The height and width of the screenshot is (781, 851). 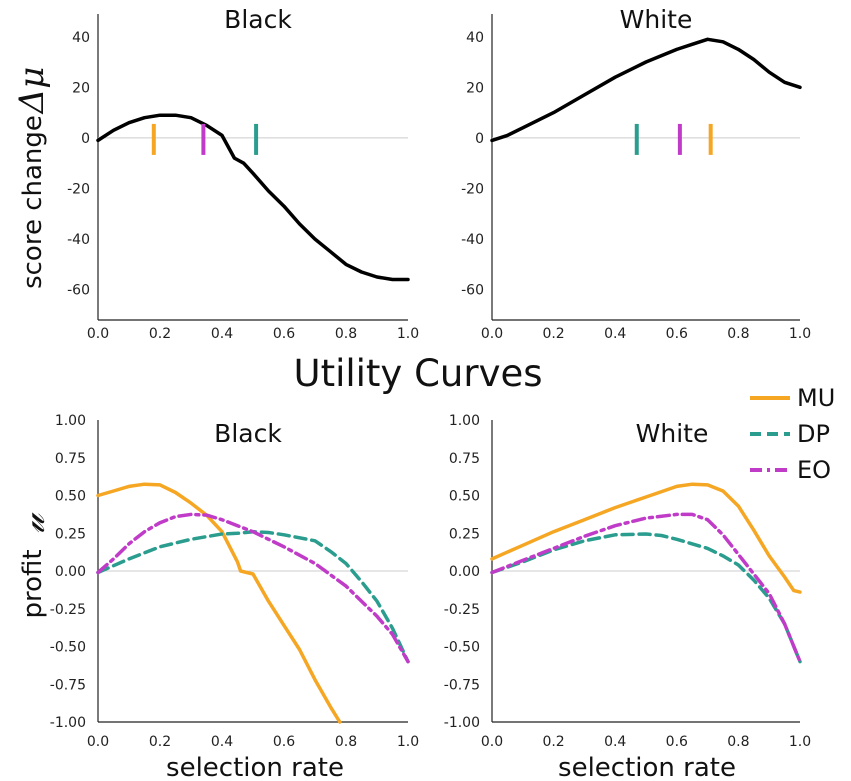 I want to click on figure-title: Utility Curves, so click(x=417, y=373).